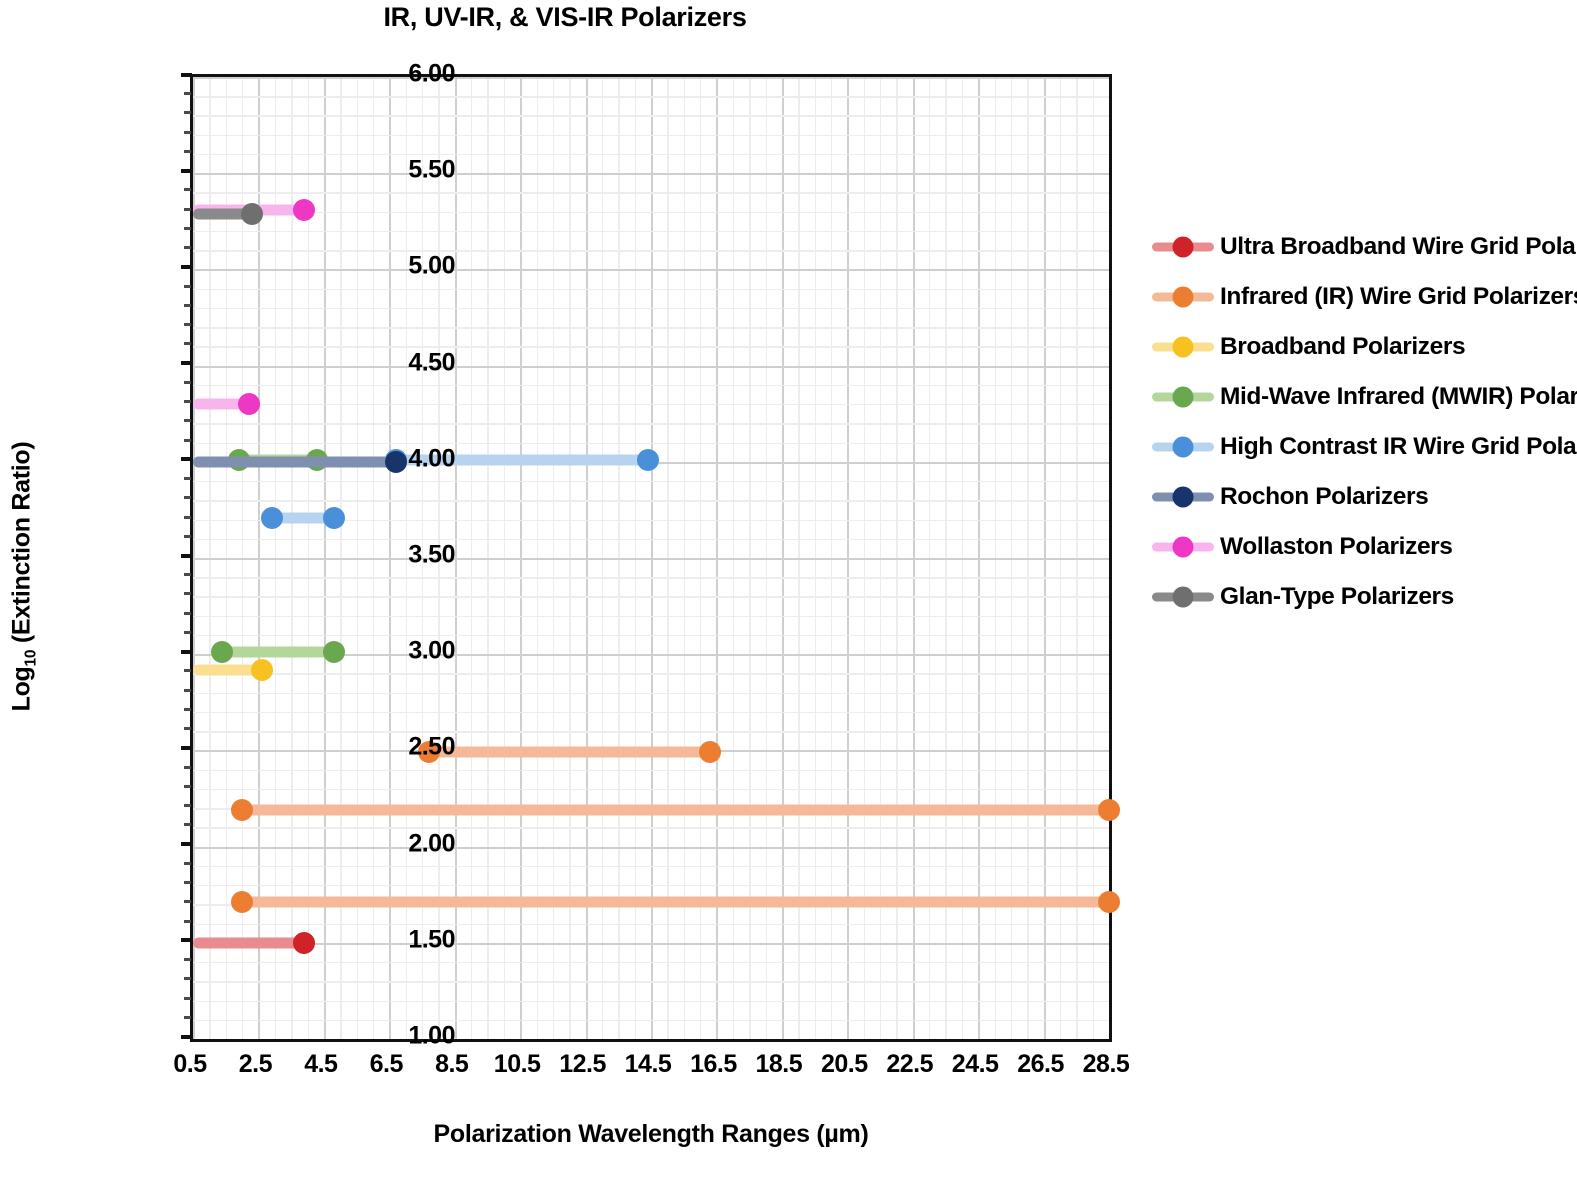 The height and width of the screenshot is (1184, 1577). What do you see at coordinates (431, 650) in the screenshot?
I see `y-axis-tick-label: 3.00` at bounding box center [431, 650].